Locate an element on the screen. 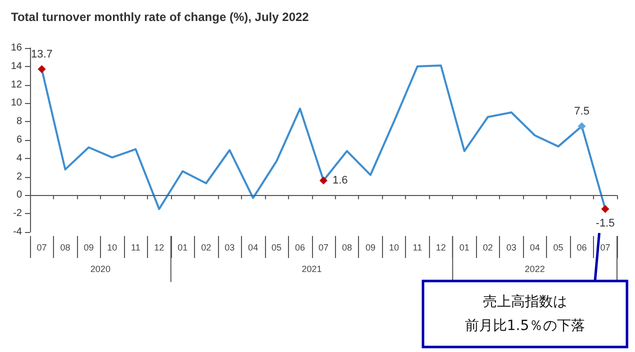 The width and height of the screenshot is (635, 352). y-tick-label: 12 is located at coordinates (16, 84).